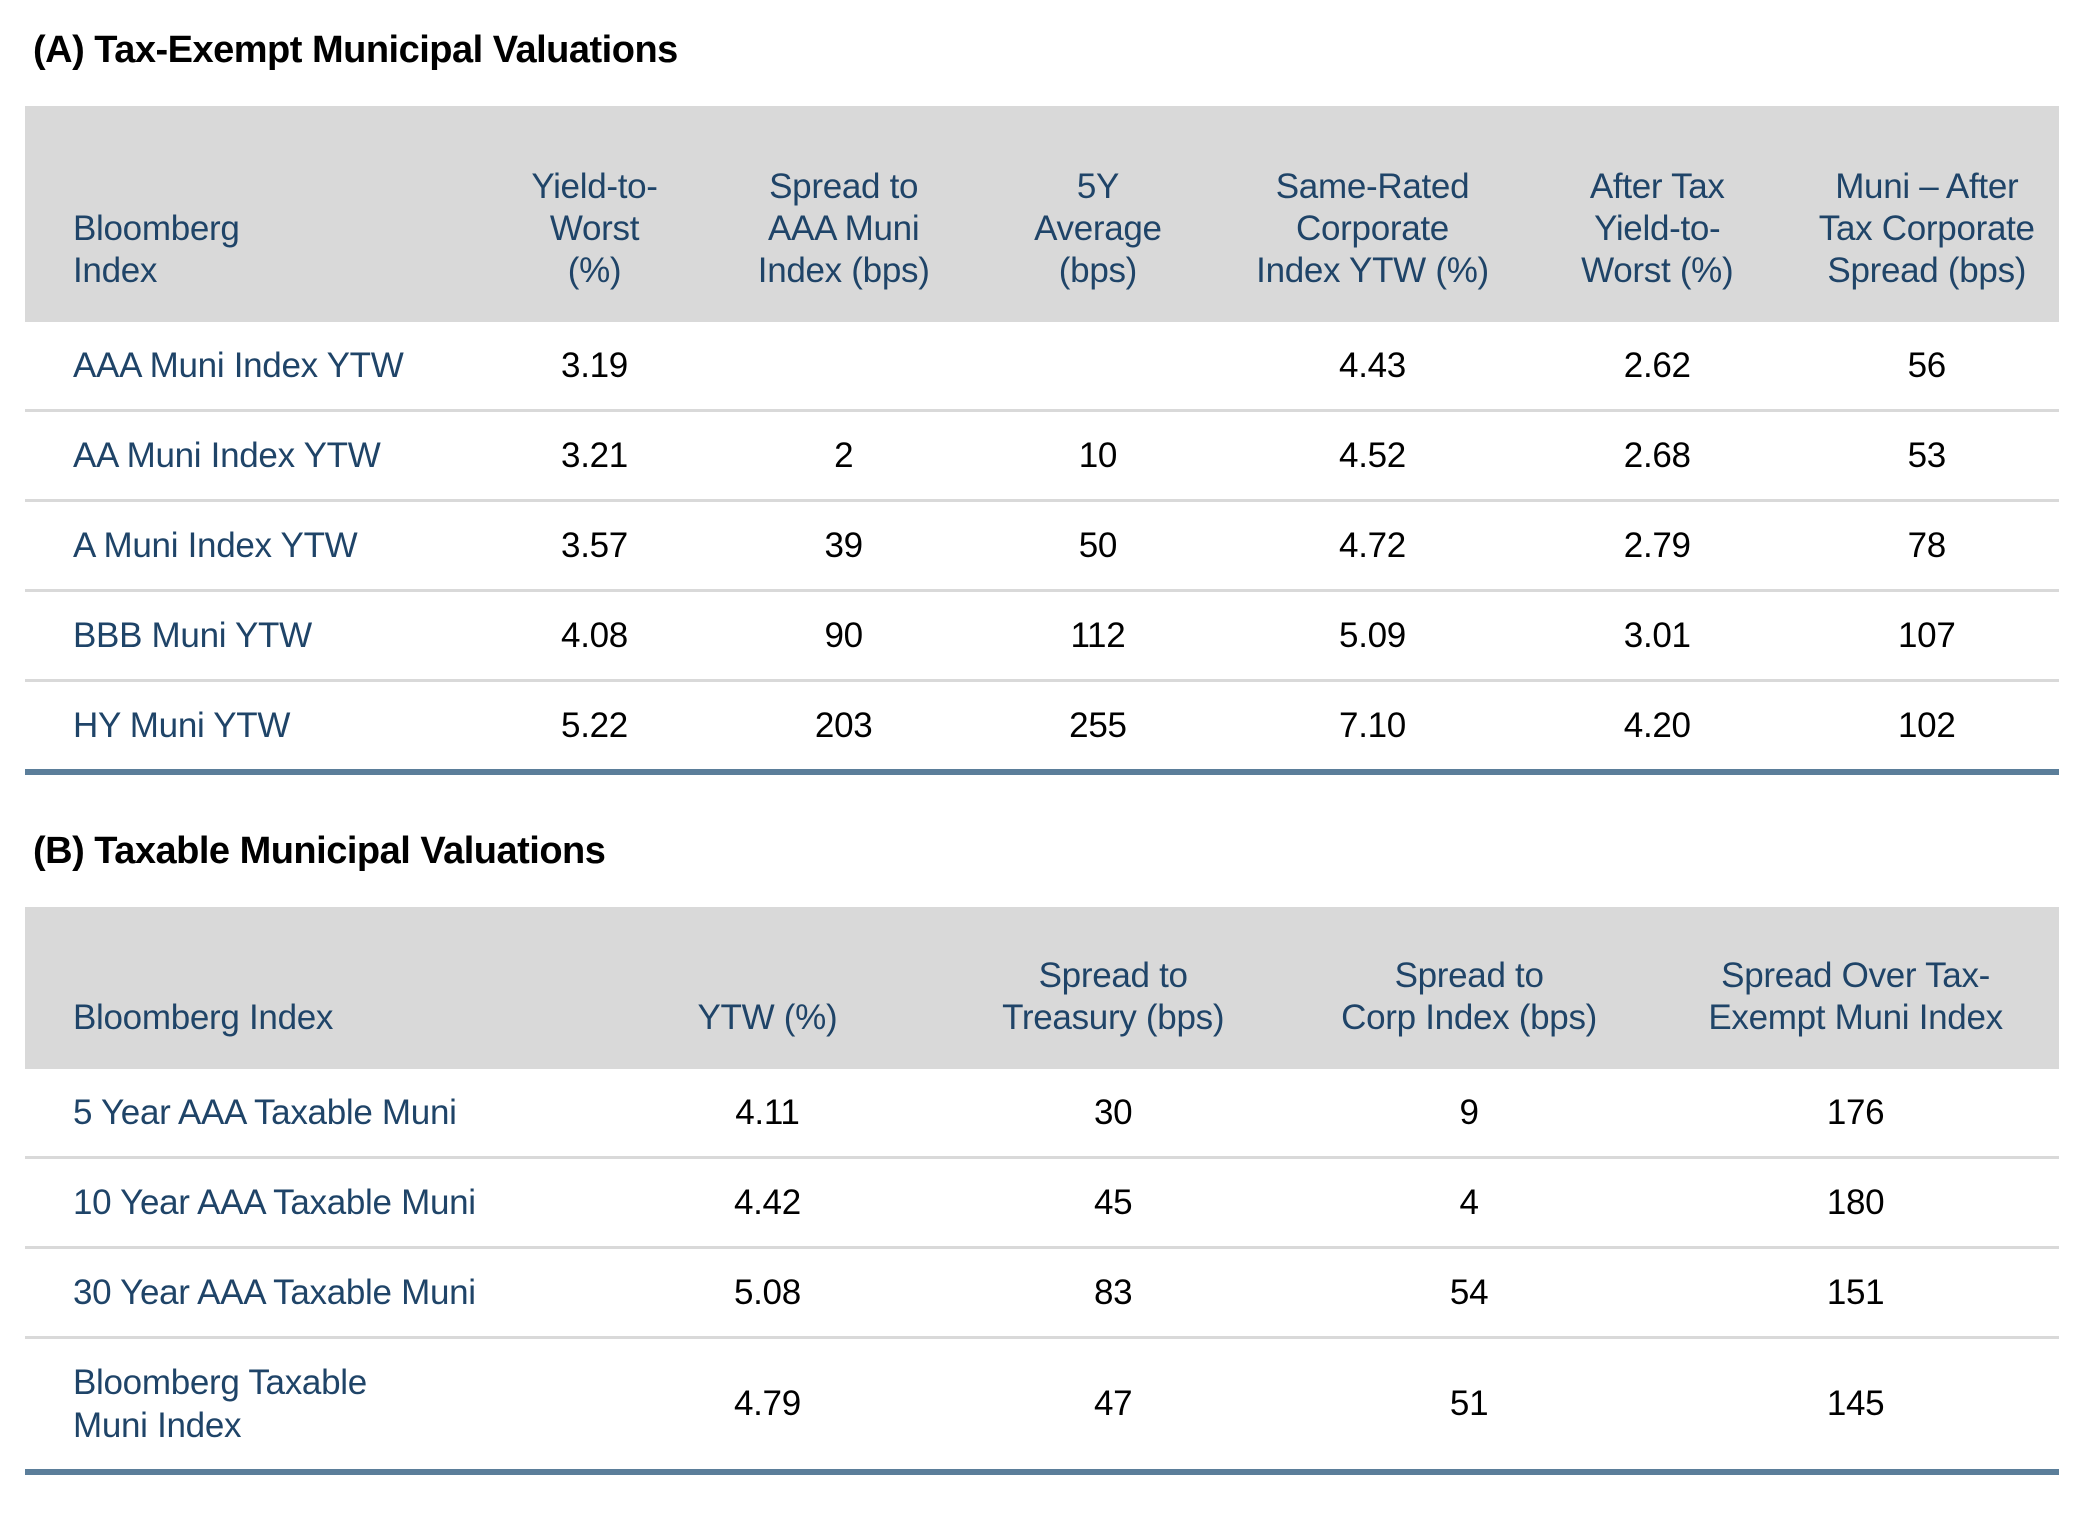 The image size is (2084, 1524). What do you see at coordinates (843, 454) in the screenshot?
I see `cell-value: 2` at bounding box center [843, 454].